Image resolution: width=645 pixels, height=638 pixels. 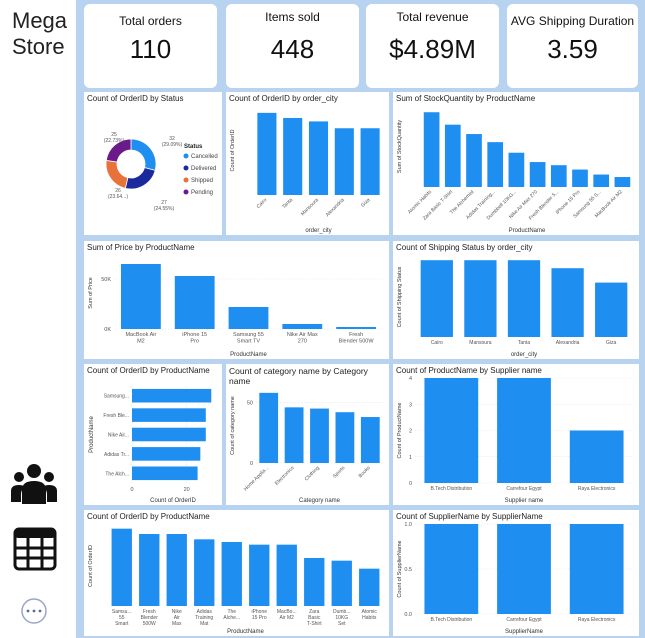 What do you see at coordinates (173, 501) in the screenshot?
I see `x-axis-title: Count of OrderID` at bounding box center [173, 501].